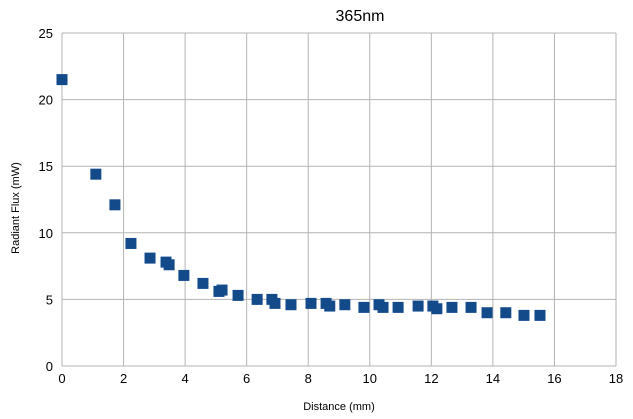 Image resolution: width=633 pixels, height=419 pixels. I want to click on y-tick-label: 15, so click(46, 166).